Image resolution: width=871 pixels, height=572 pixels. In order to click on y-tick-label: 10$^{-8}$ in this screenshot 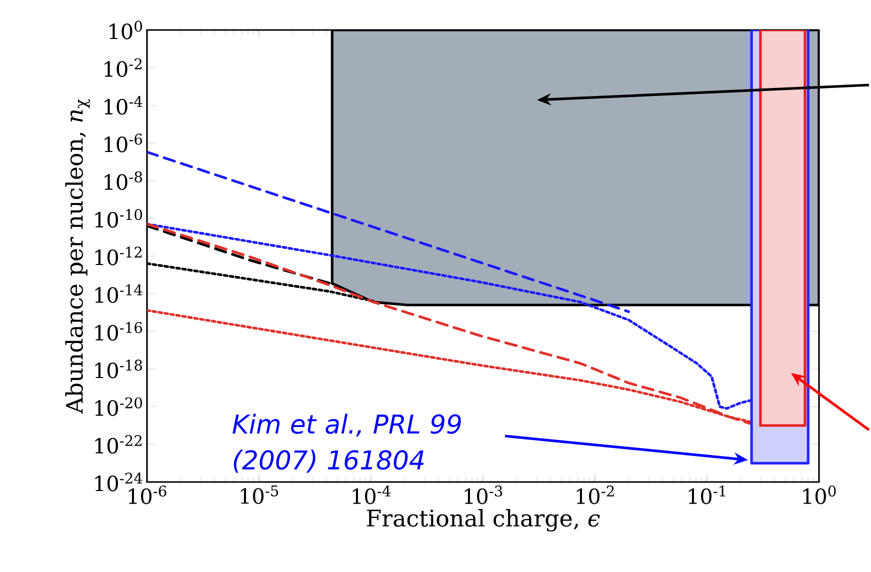, I will do `click(123, 180)`.